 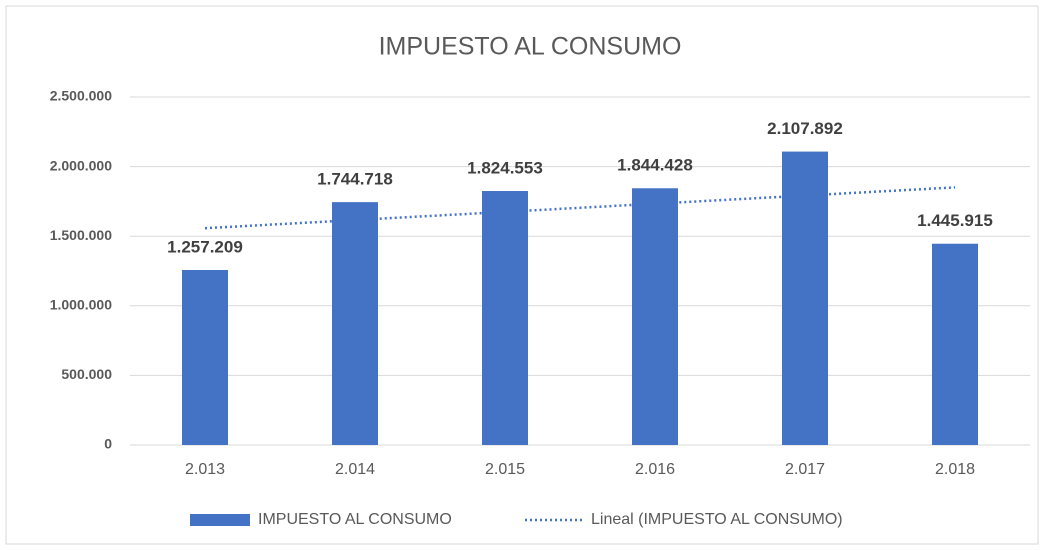 What do you see at coordinates (81, 305) in the screenshot?
I see `y-tick-label: 1.000.000` at bounding box center [81, 305].